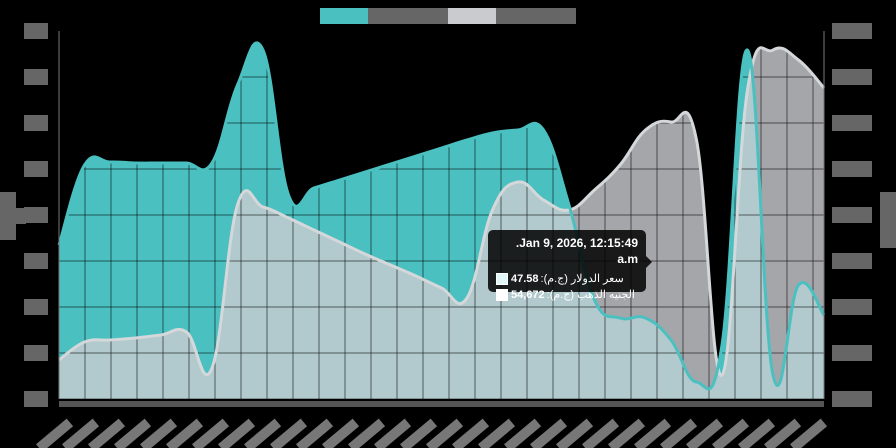 Image resolution: width=896 pixels, height=448 pixels. What do you see at coordinates (576, 251) in the screenshot?
I see `tooltip-title: .Jan 9, 2026, 12:15:49 a.m` at bounding box center [576, 251].